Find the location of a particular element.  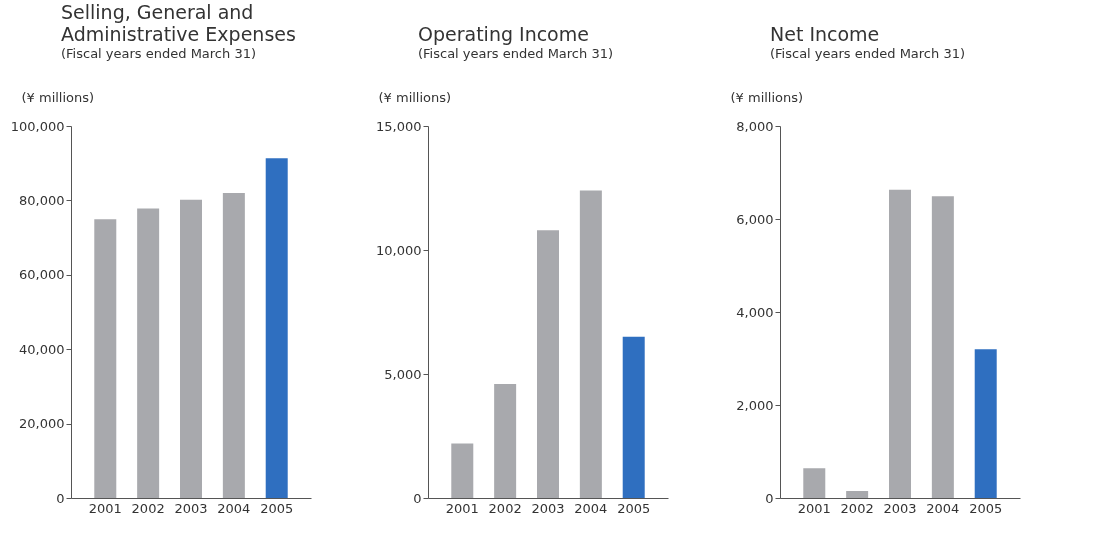

y-tick-label: 4,000 is located at coordinates (755, 312).